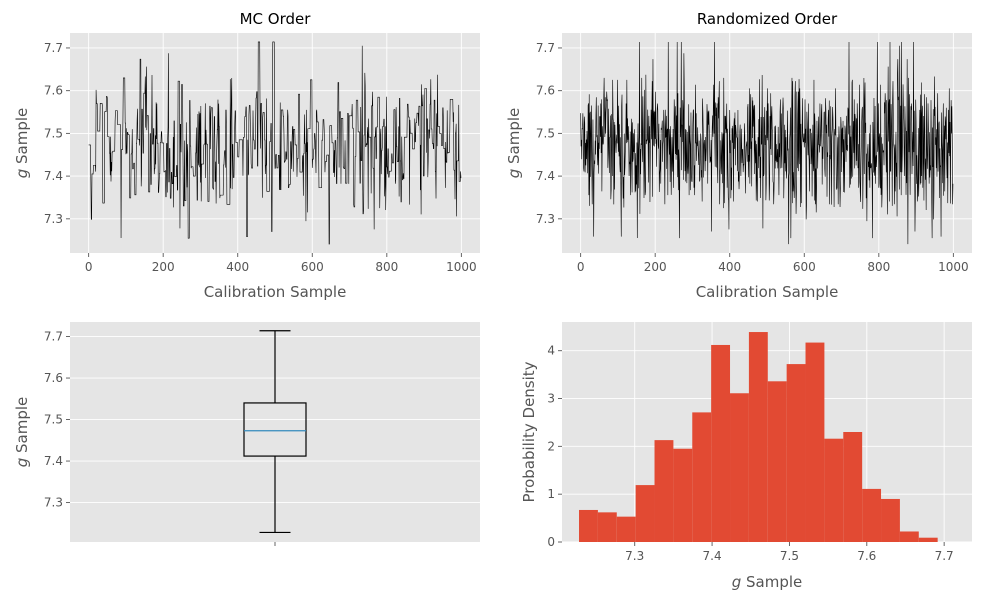 Image resolution: width=982 pixels, height=603 pixels. Describe the element at coordinates (275, 429) in the screenshot. I see `box-iqr` at that location.